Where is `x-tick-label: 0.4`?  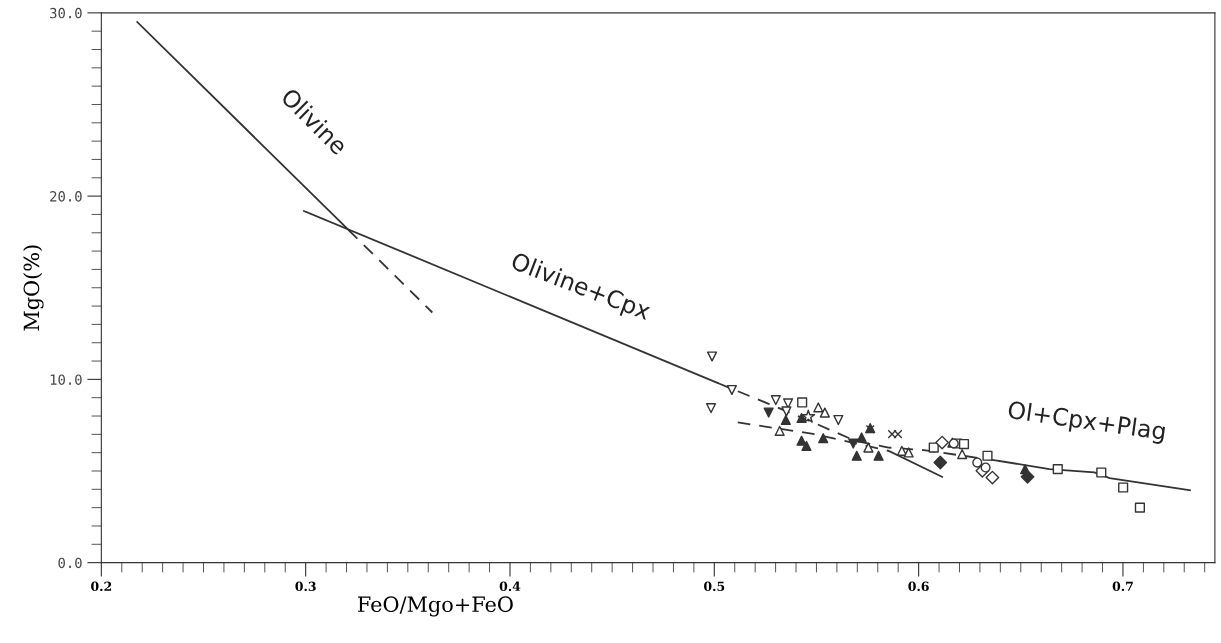 x-tick-label: 0.4 is located at coordinates (510, 586).